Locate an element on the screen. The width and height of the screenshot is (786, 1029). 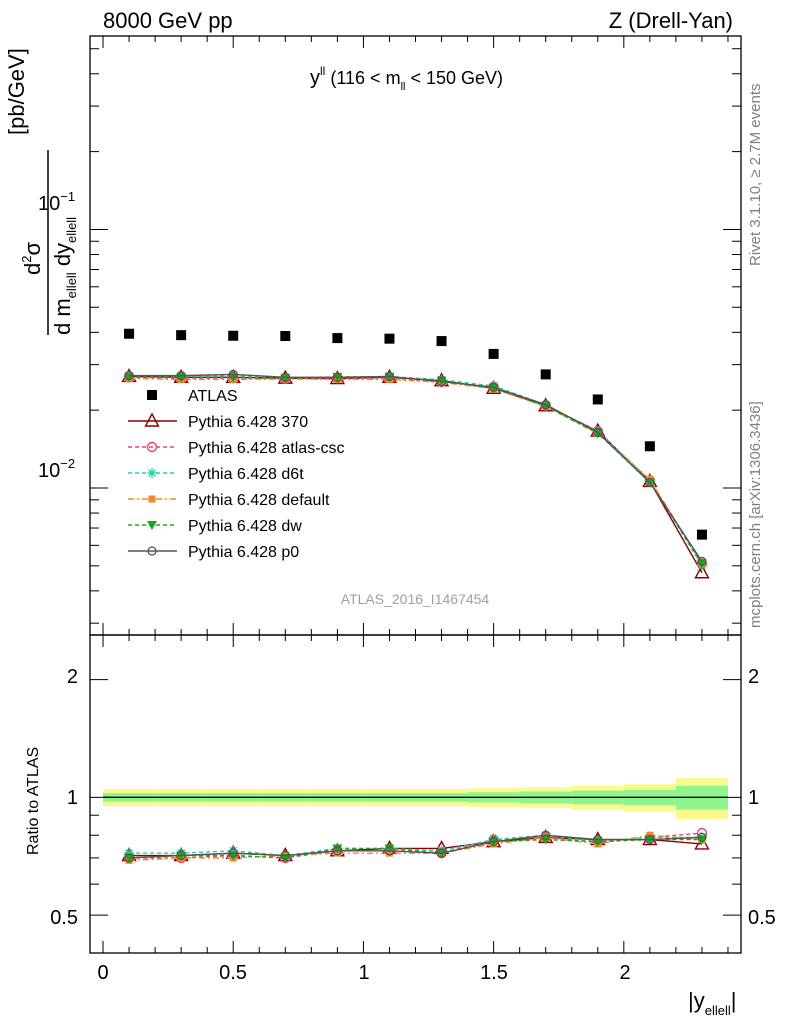
header-left: 8000 GeV pp is located at coordinates (168, 20).